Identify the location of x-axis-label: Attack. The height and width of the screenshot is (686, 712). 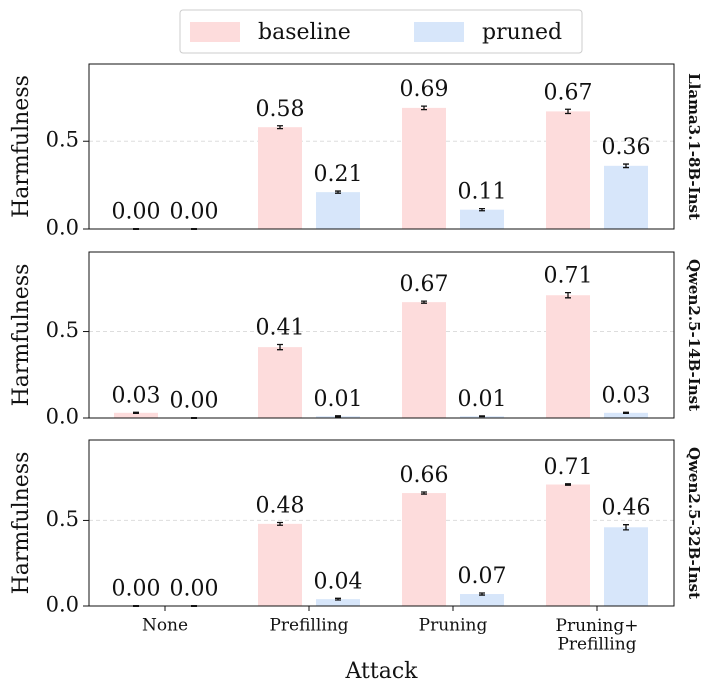
(382, 671).